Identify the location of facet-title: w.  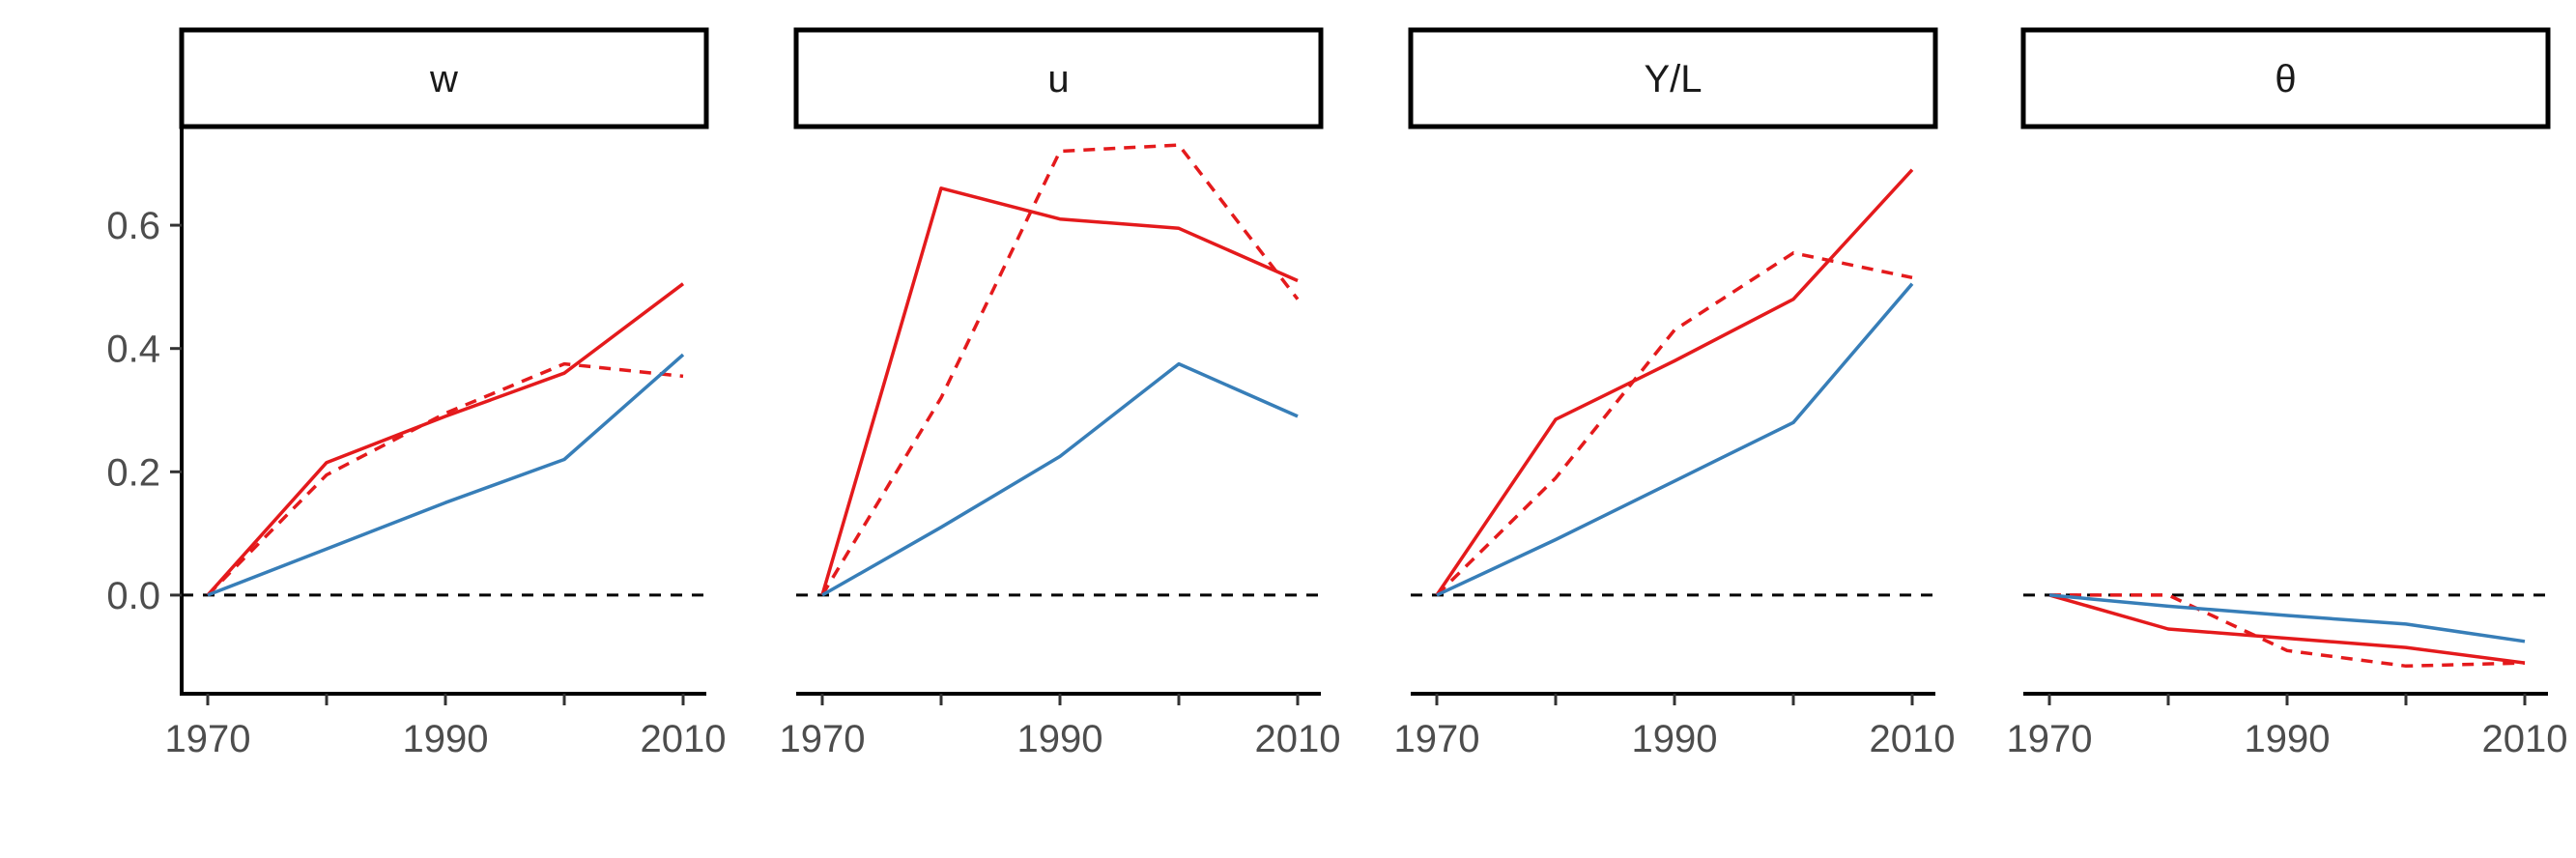
(444, 79).